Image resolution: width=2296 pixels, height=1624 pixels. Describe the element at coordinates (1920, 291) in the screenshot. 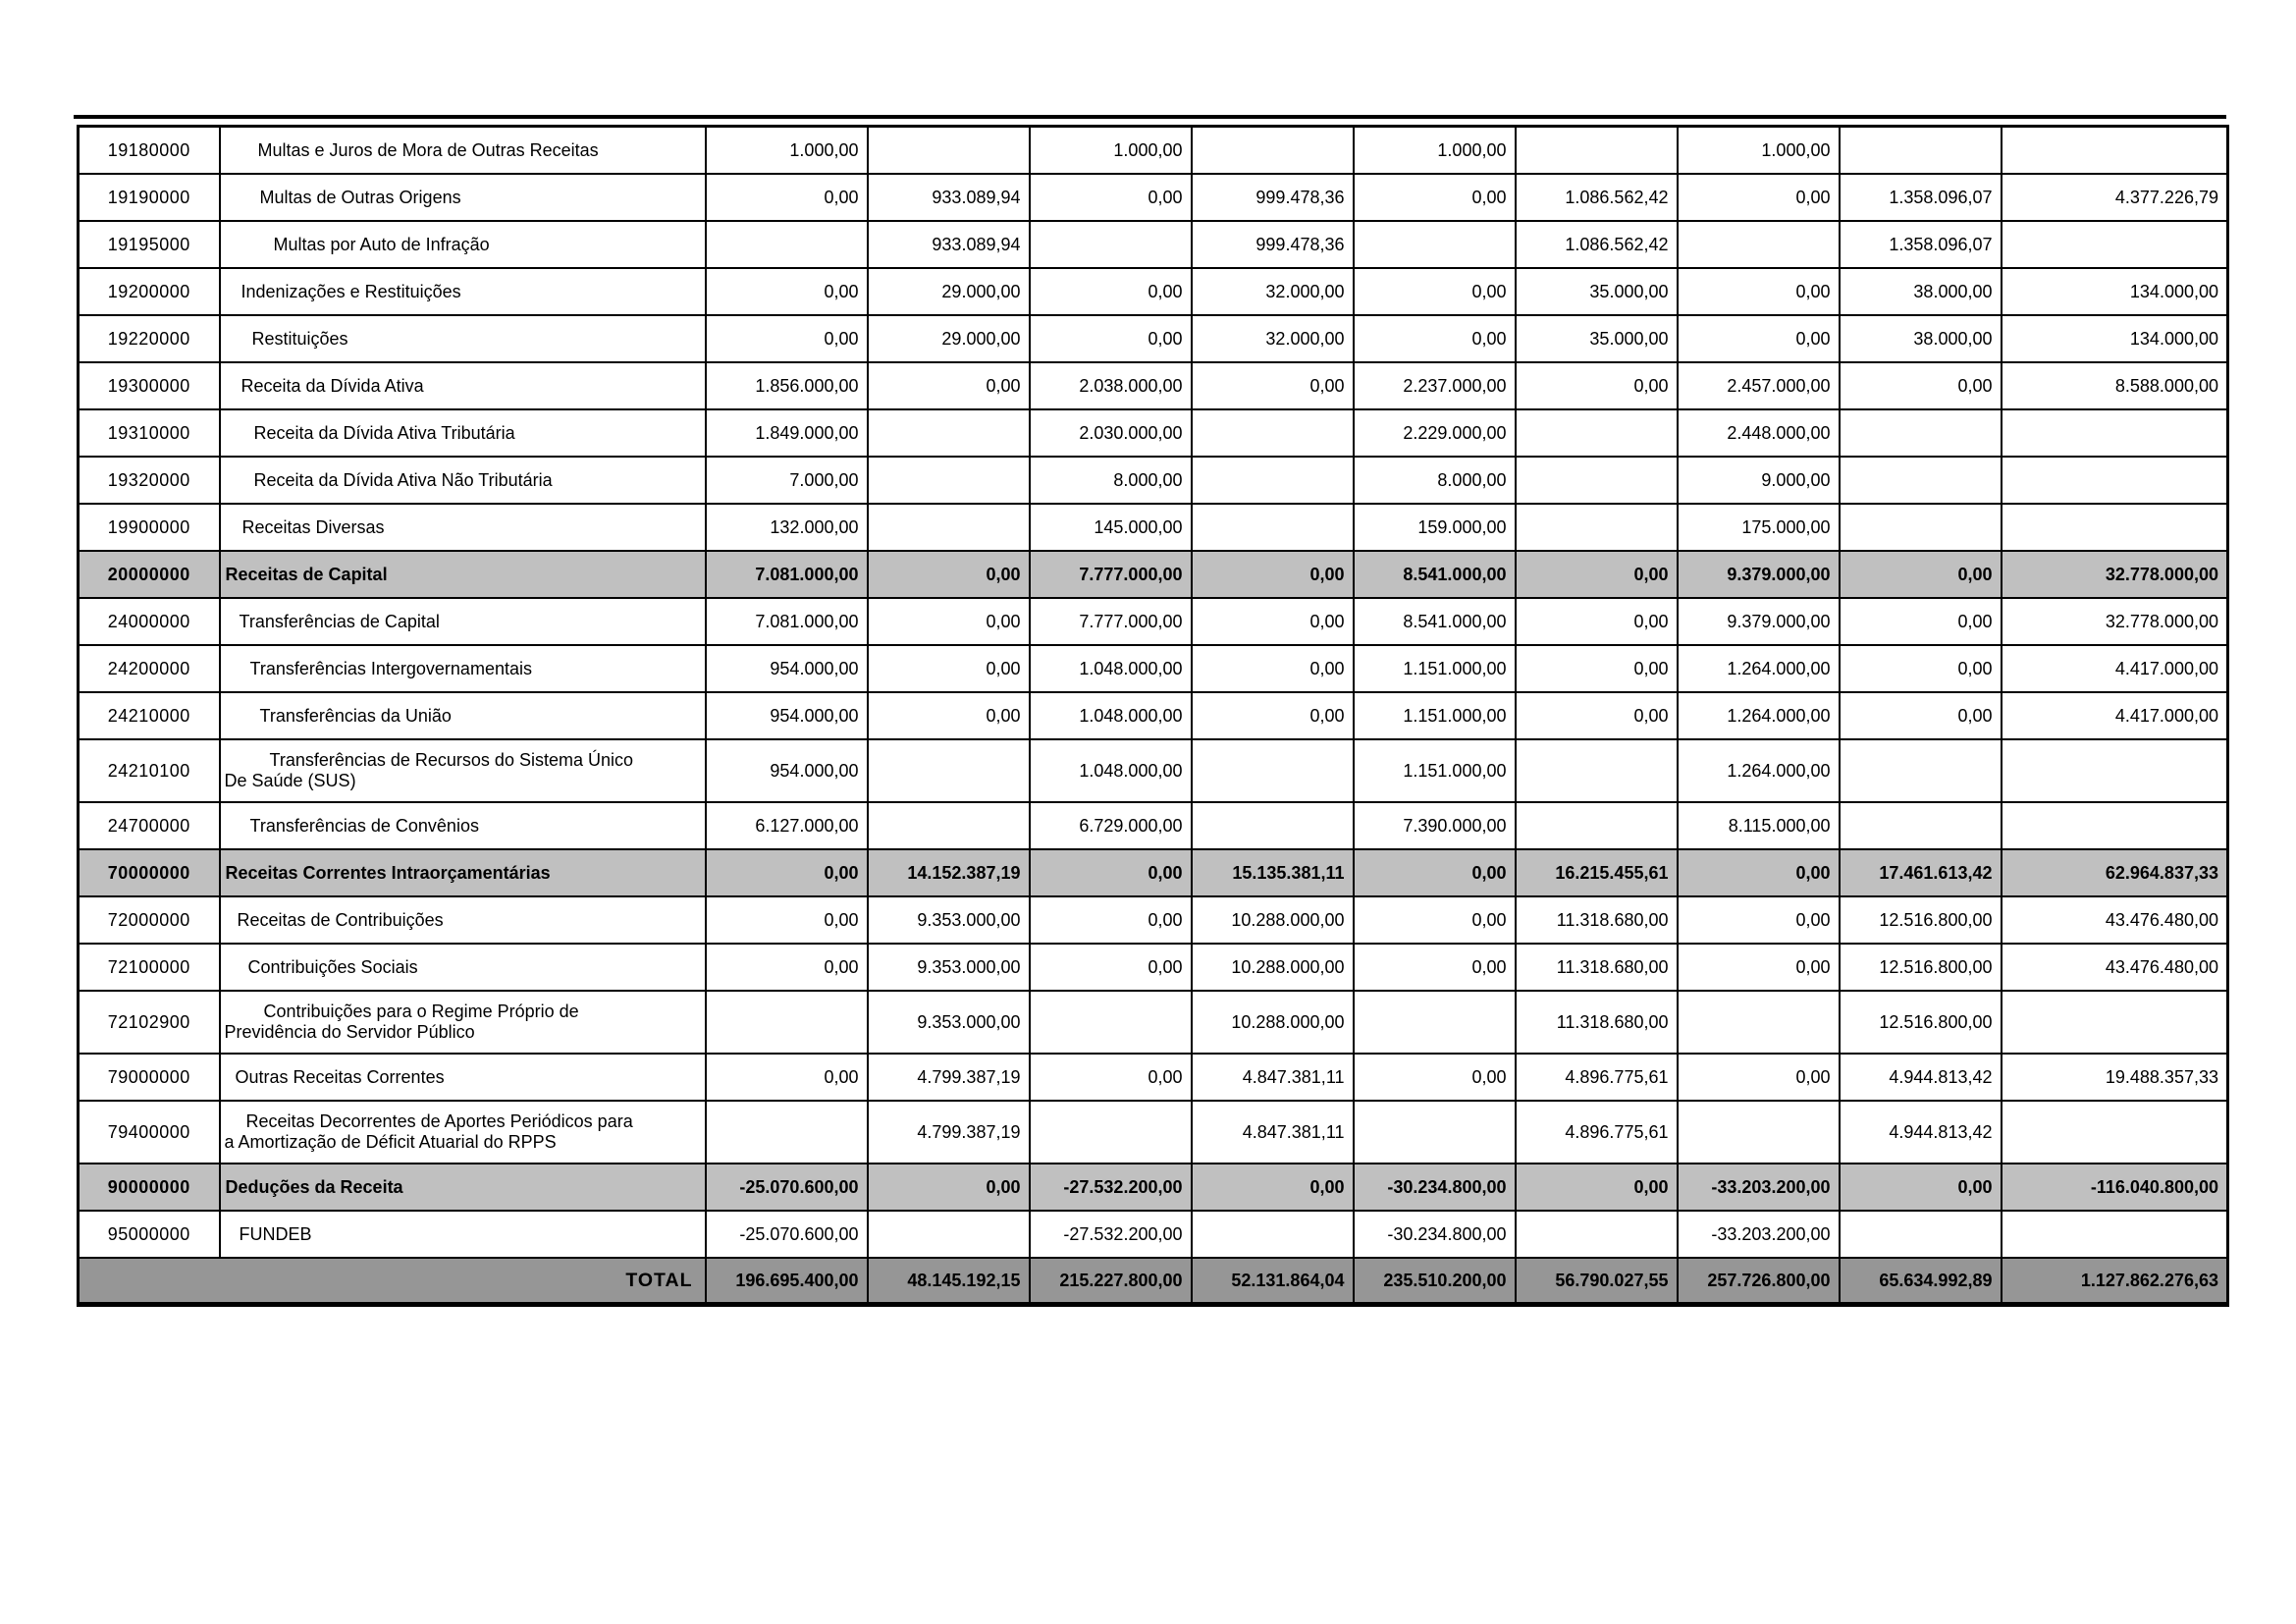

I see `value-cell: 38.000,00` at that location.